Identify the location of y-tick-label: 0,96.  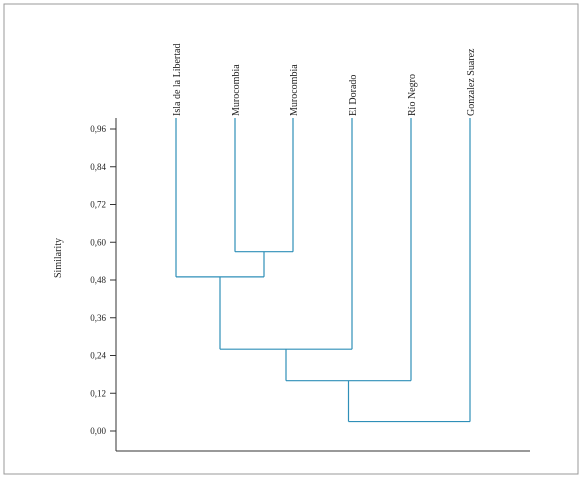
(98, 129).